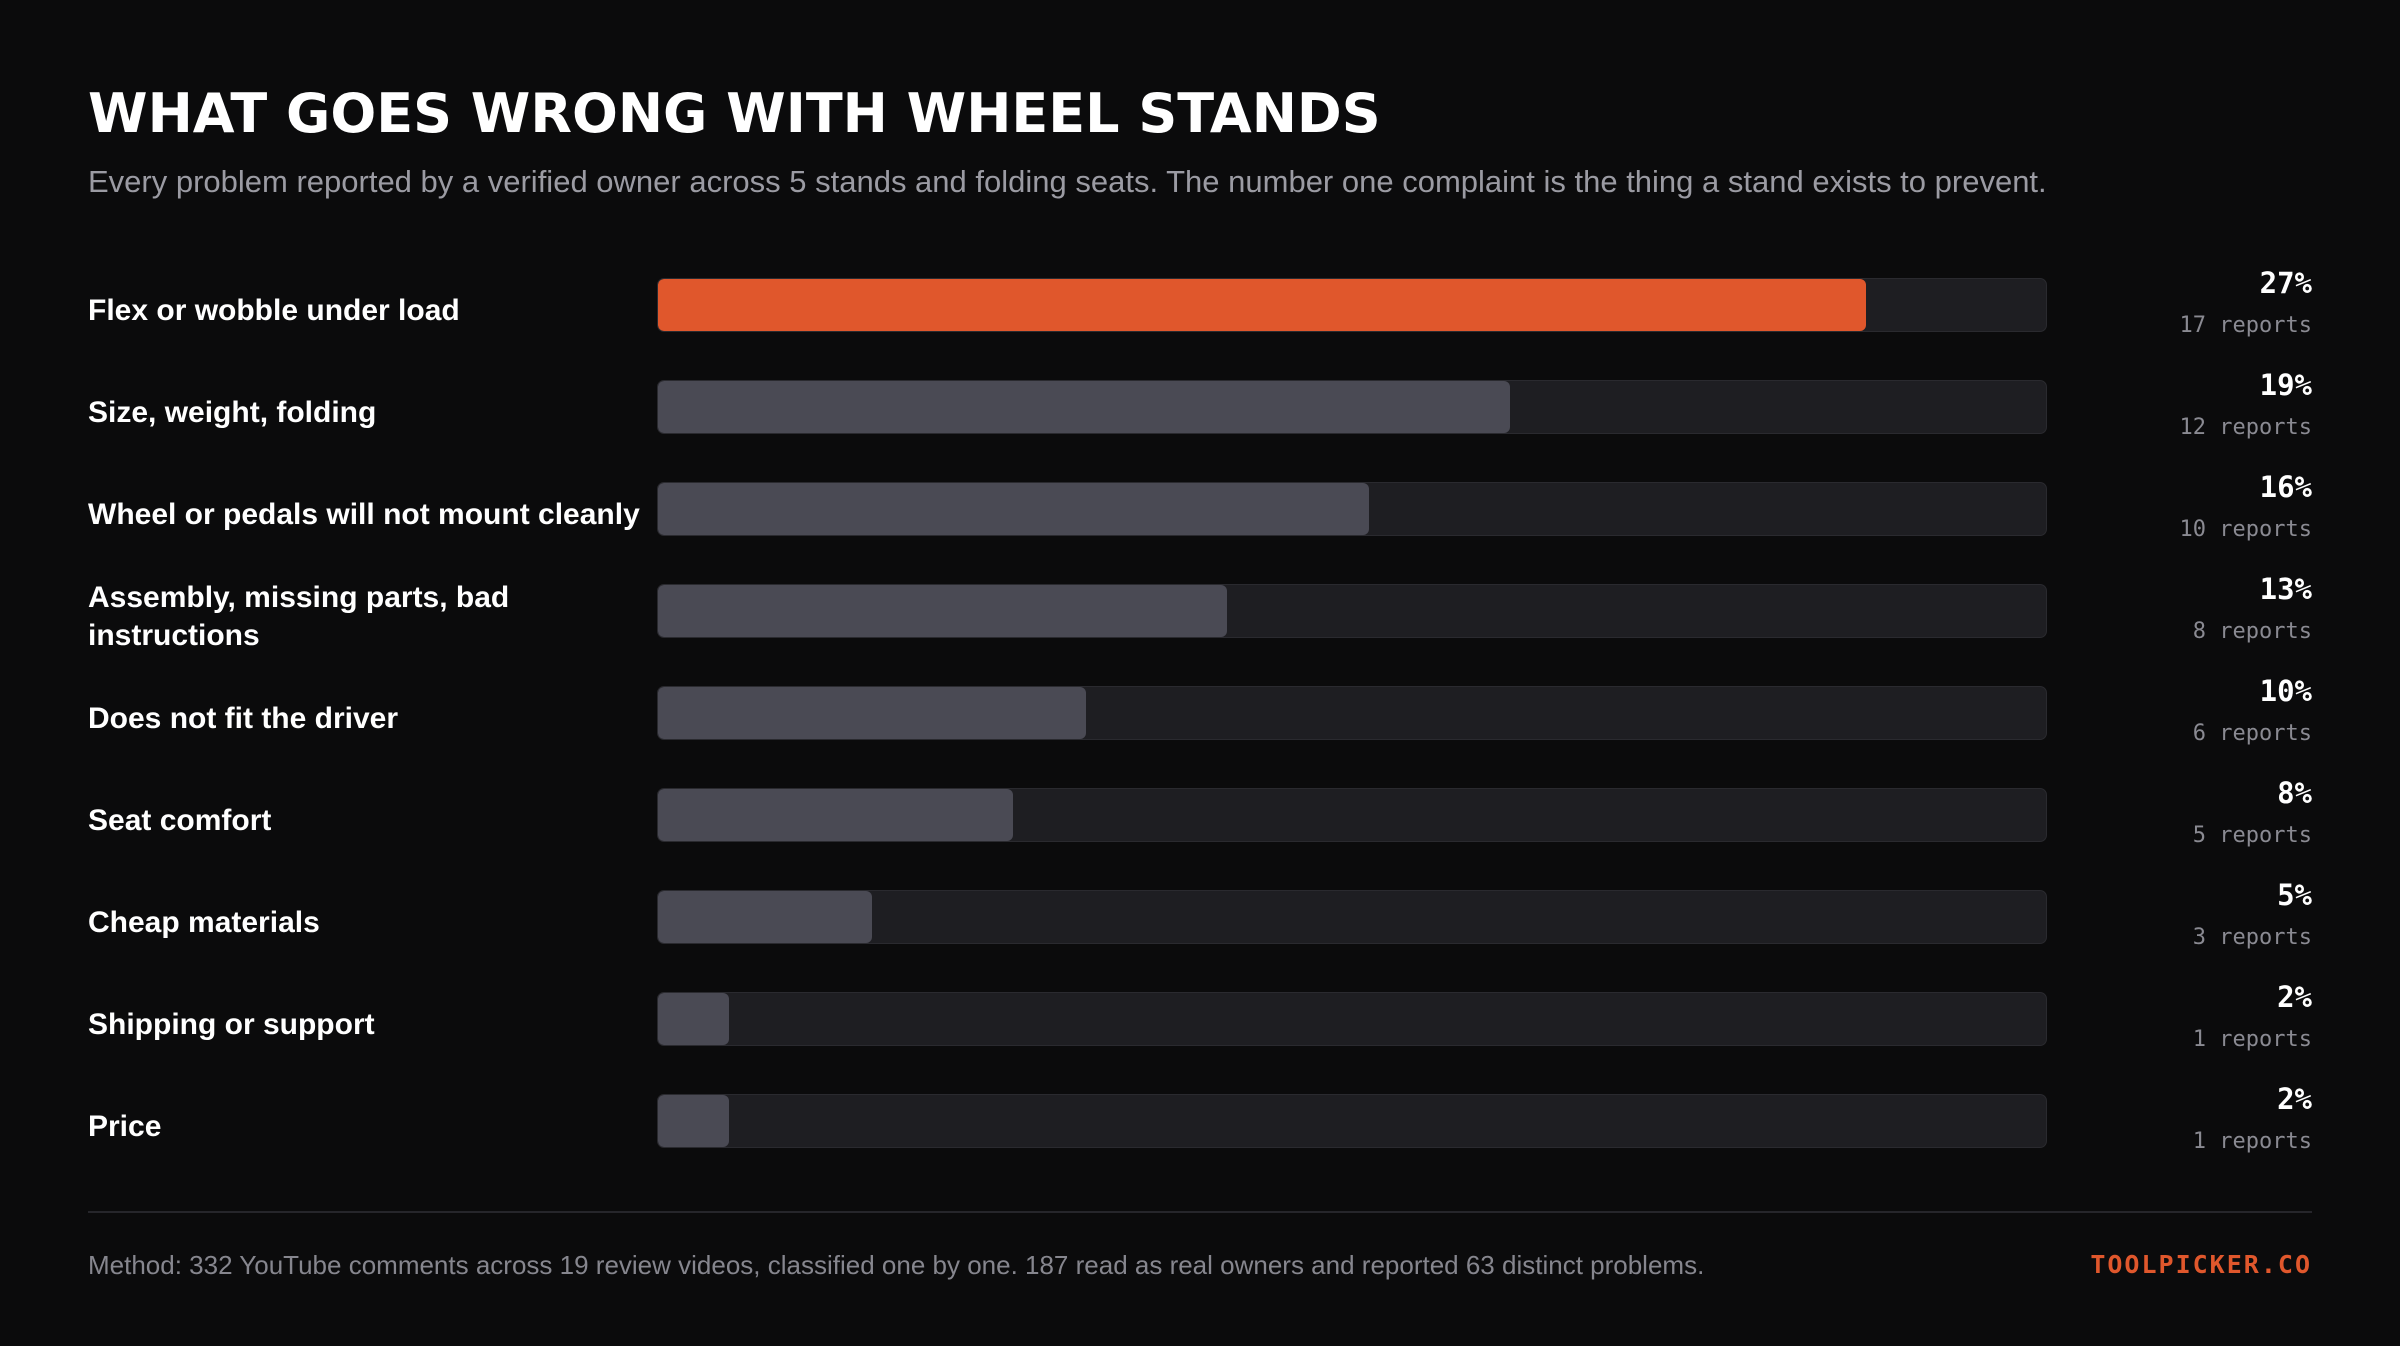  What do you see at coordinates (2285, 283) in the screenshot?
I see `percent-label: 27%` at bounding box center [2285, 283].